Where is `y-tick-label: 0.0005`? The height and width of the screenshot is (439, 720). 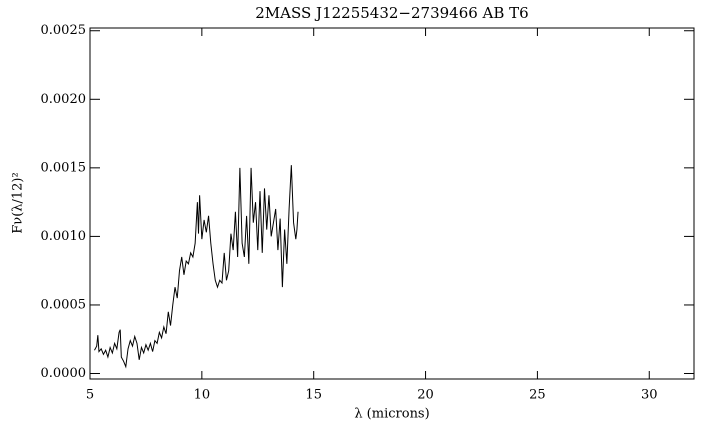 y-tick-label: 0.0005 is located at coordinates (64, 304).